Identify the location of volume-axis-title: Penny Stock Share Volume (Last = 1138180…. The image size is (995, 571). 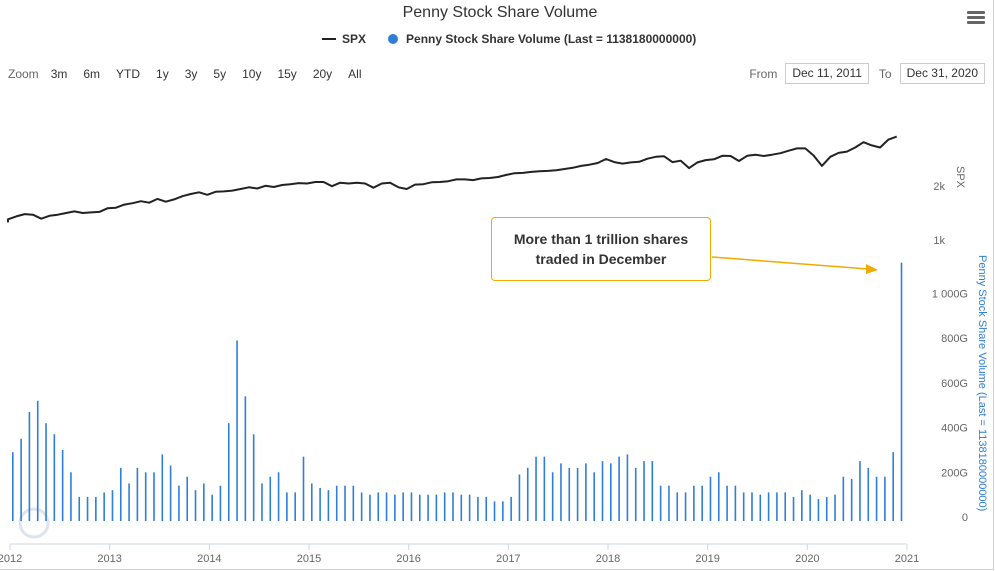
(982, 383).